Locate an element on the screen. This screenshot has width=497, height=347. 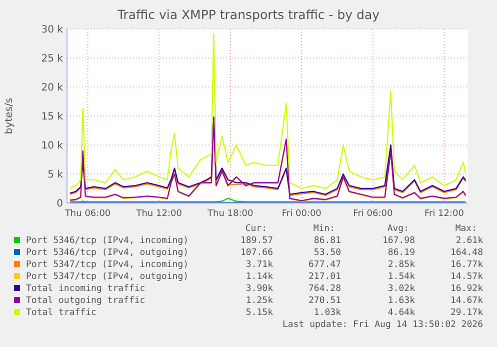
legend-label: Total incoming traffic is located at coordinates (86, 289).